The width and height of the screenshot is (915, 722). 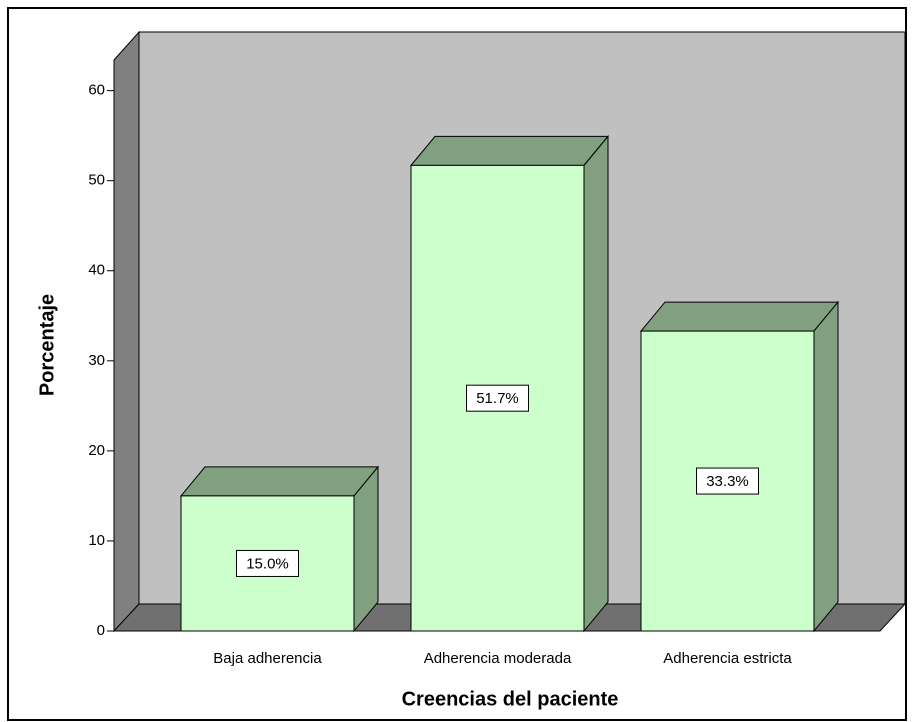 What do you see at coordinates (96, 90) in the screenshot?
I see `y-tick-label: 60` at bounding box center [96, 90].